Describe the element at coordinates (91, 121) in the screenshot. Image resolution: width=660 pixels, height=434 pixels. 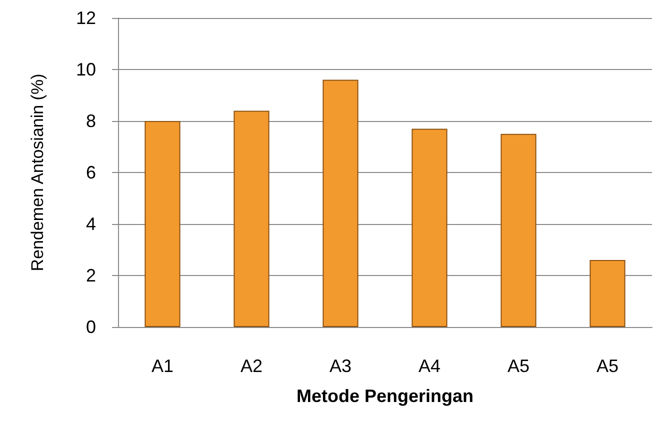
I see `y-tick-label: 8` at that location.